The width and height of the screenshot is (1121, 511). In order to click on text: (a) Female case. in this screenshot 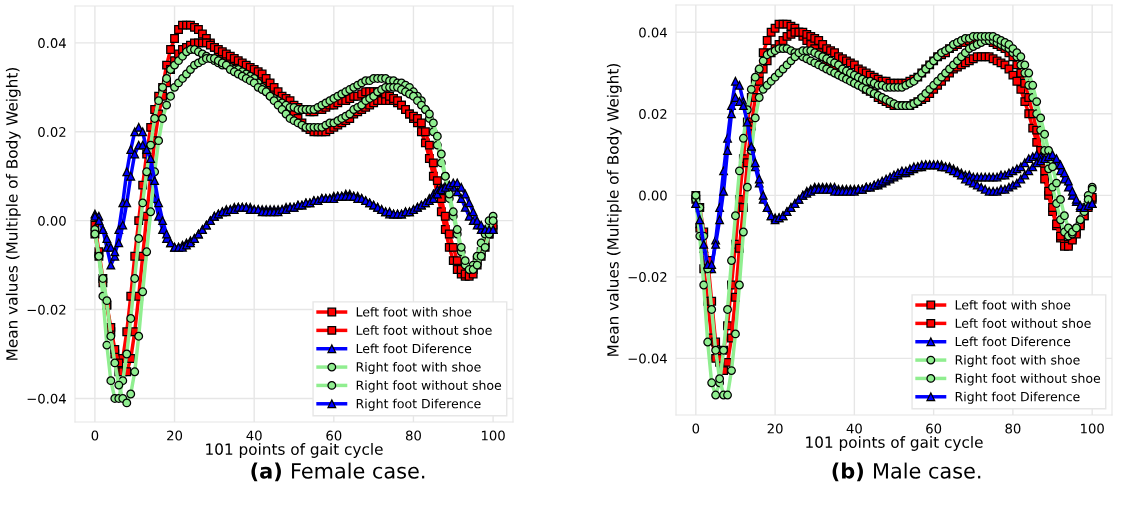, I will do `click(338, 472)`.